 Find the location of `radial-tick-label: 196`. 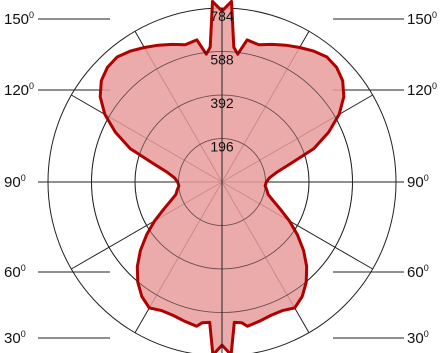

radial-tick-label: 196 is located at coordinates (222, 147).